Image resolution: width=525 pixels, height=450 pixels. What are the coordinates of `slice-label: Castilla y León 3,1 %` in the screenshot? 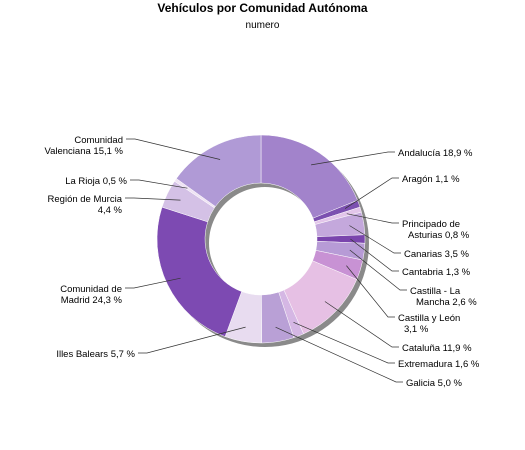 It's located at (429, 324).